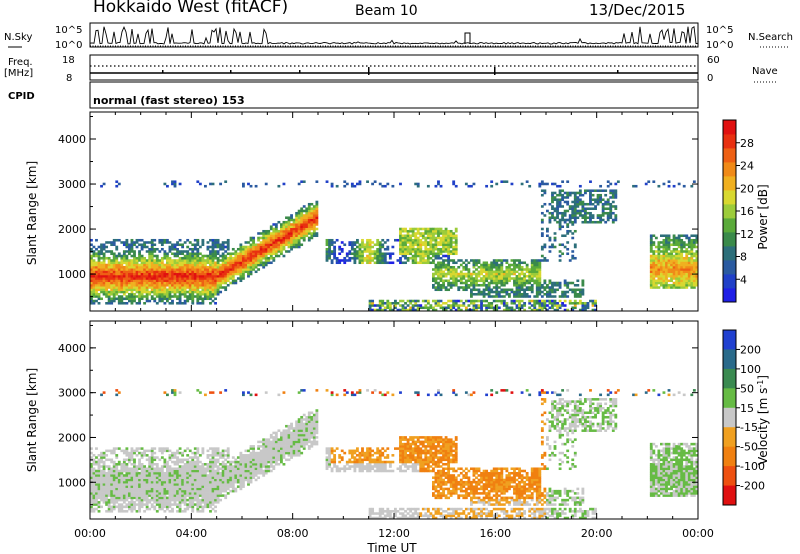  I want to click on x-tick-label-1: 04:00, so click(191, 533).